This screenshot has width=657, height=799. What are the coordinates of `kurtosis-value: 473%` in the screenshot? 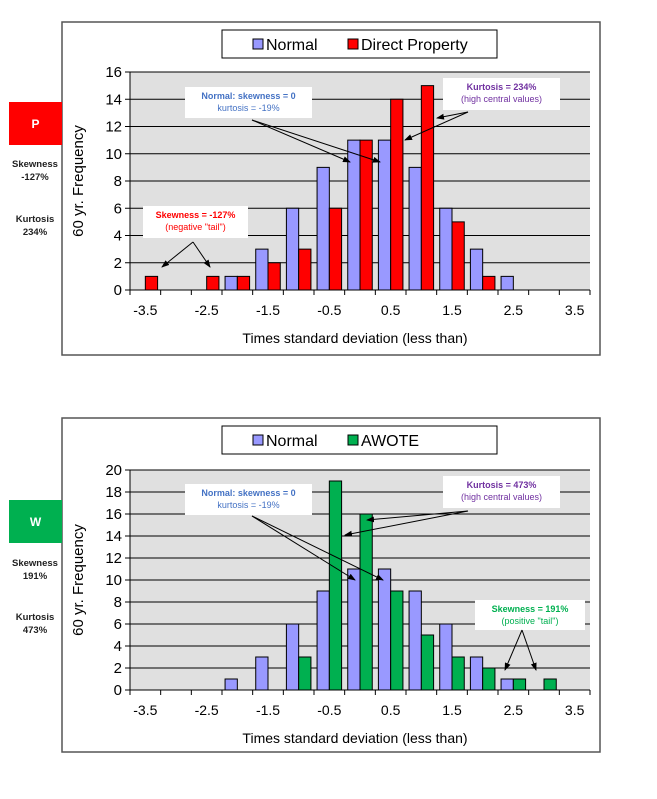 It's located at (35, 630).